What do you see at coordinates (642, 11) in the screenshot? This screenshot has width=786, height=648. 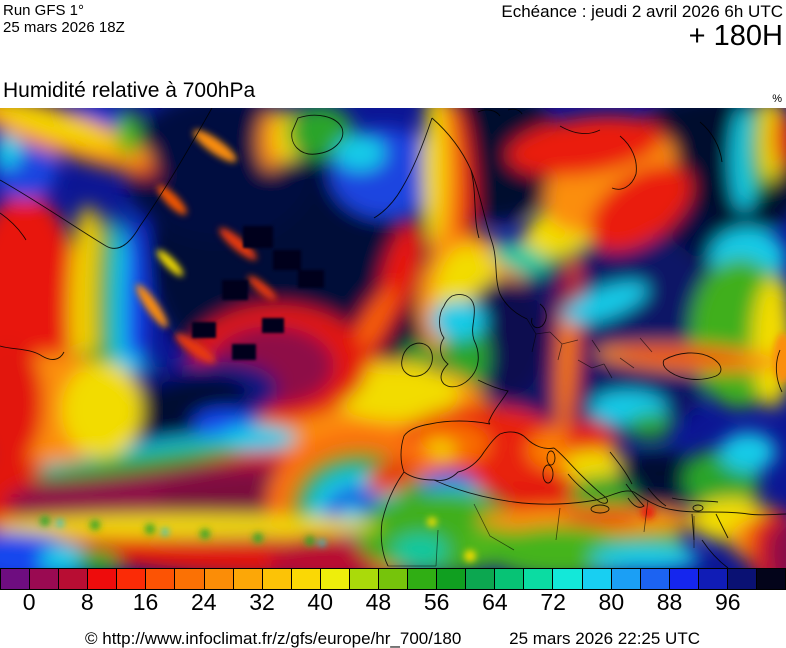 I see `valid-time-label: Echéance : jeudi 2 avril 2026 6h UTC` at bounding box center [642, 11].